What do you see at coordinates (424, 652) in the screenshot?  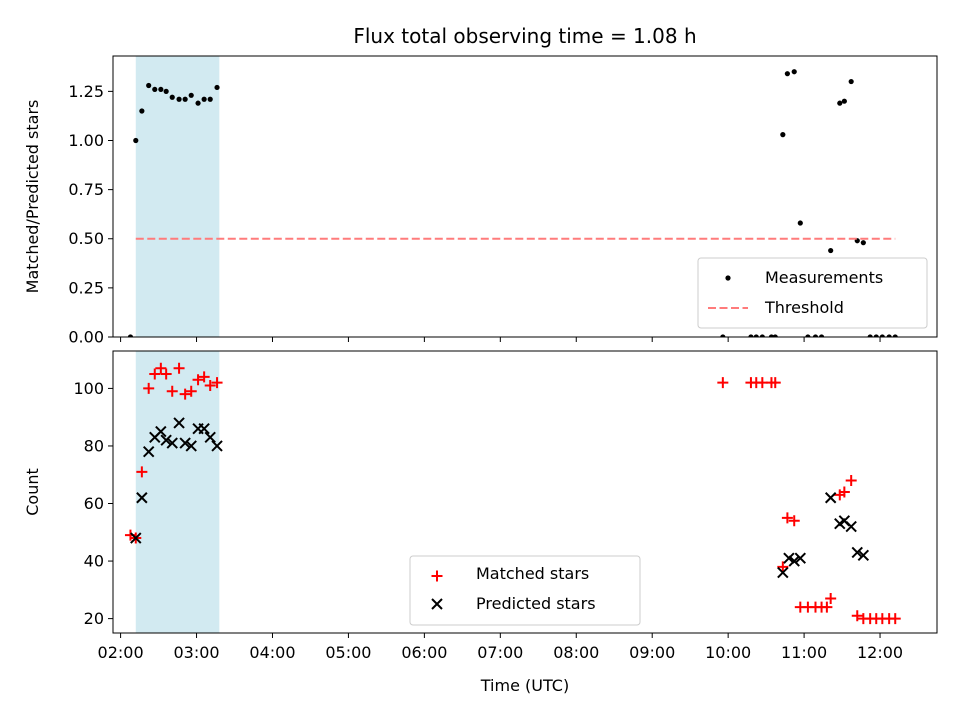 I see `x-tick-label: 06:00` at bounding box center [424, 652].